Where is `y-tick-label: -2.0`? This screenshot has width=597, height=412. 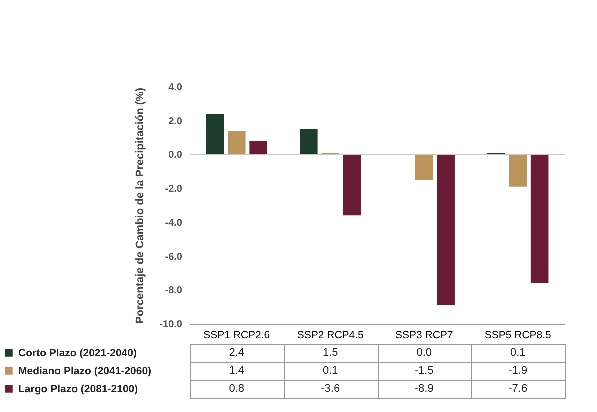 y-tick-label: -2.0 is located at coordinates (174, 190).